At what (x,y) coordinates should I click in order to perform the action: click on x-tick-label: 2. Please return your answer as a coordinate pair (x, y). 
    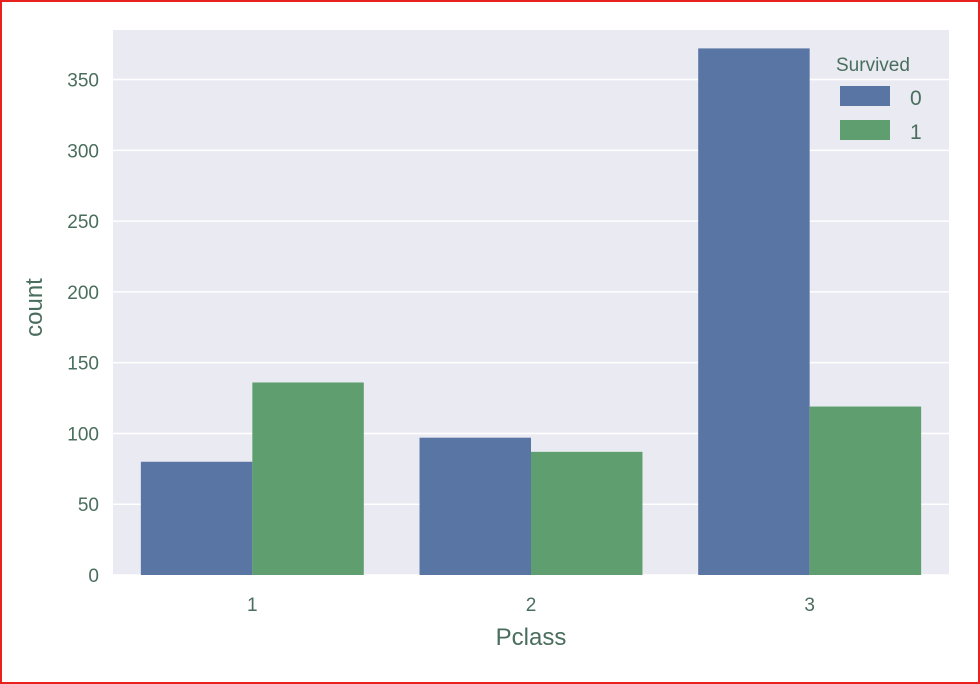
    Looking at the image, I should click on (531, 605).